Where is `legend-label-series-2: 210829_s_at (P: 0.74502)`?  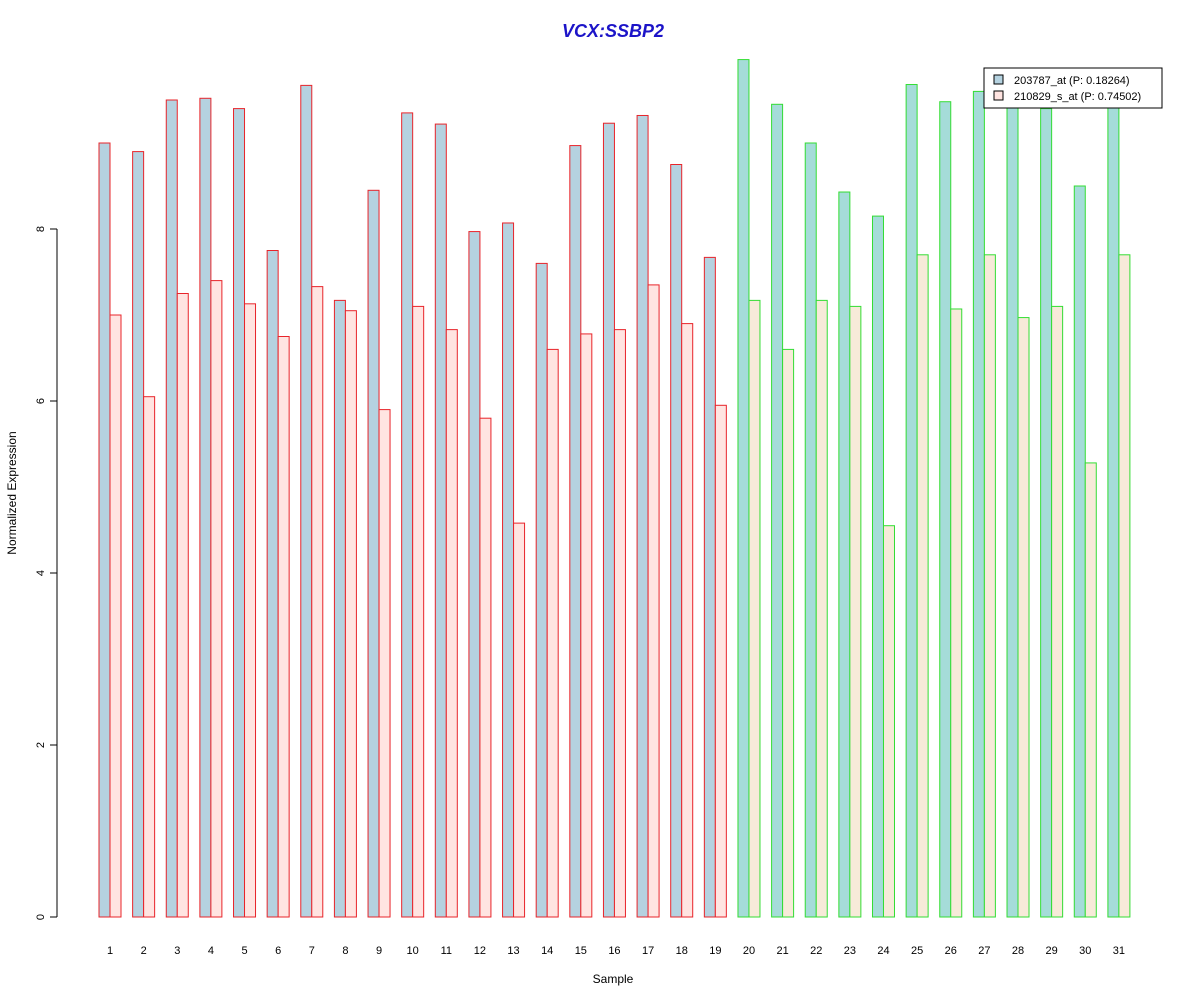
legend-label-series-2: 210829_s_at (P: 0.74502) is located at coordinates (1077, 97).